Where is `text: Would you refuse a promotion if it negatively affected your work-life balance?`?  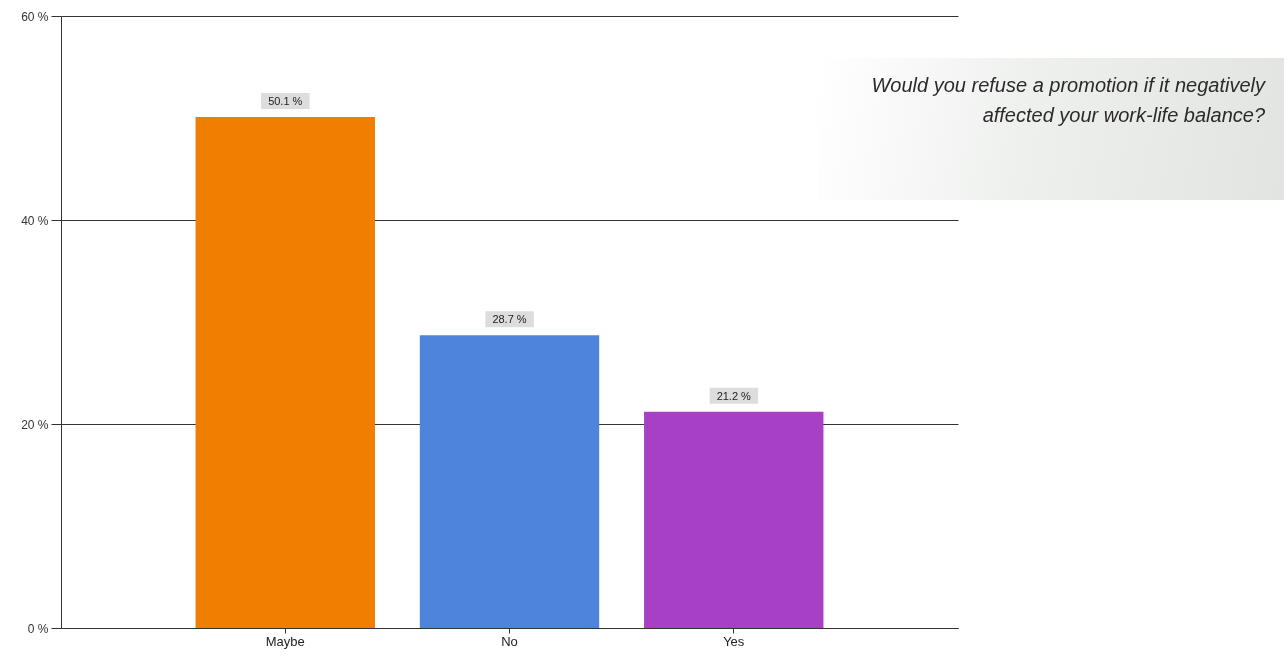
text: Would you refuse a promotion if it negatively affected your work-life balance? is located at coordinates (1067, 100).